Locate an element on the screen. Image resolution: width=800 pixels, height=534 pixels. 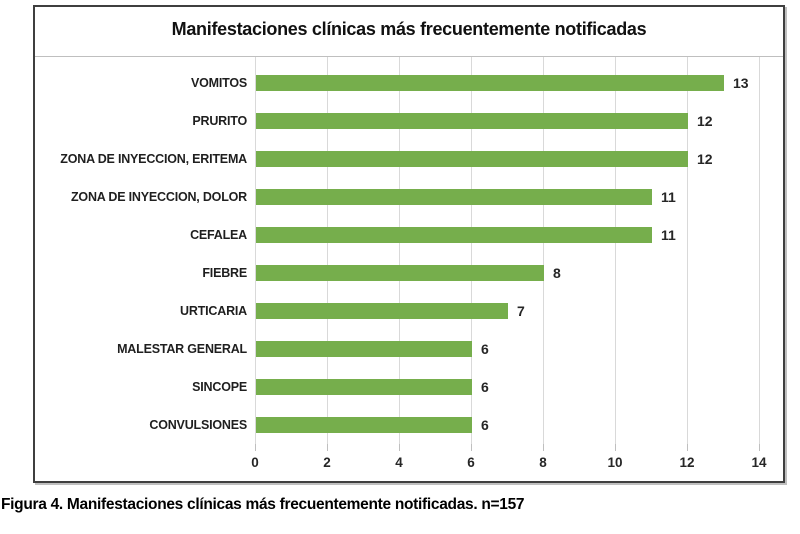
chart-row: MALESTAR GENERAL 6 is located at coordinates (409, 349).